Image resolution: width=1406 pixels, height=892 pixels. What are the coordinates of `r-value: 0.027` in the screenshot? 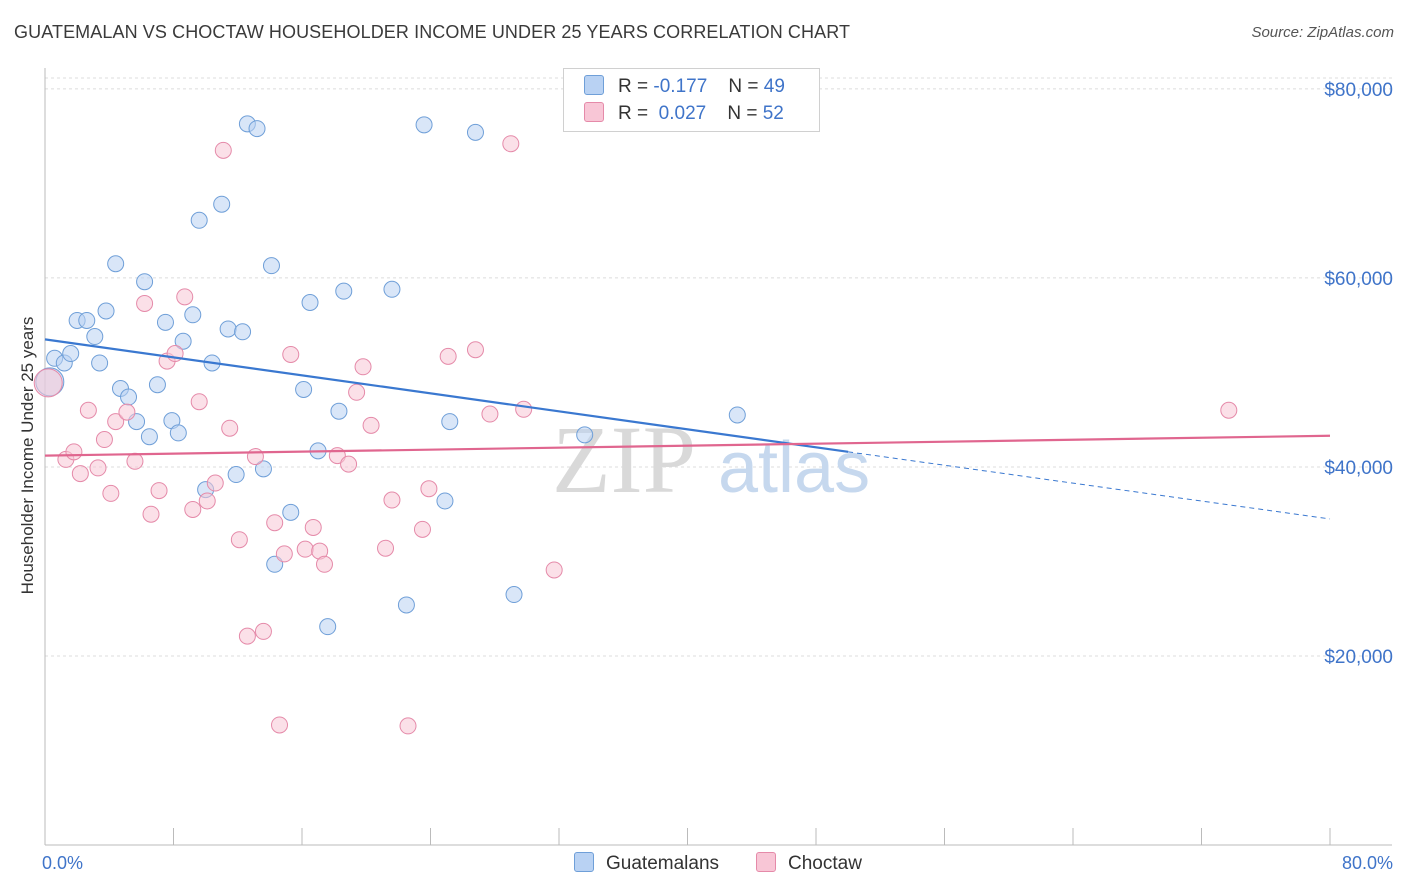 It's located at (682, 113).